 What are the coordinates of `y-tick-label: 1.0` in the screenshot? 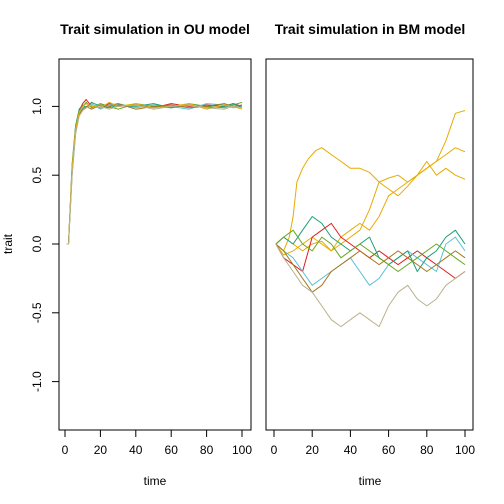 It's located at (37, 106).